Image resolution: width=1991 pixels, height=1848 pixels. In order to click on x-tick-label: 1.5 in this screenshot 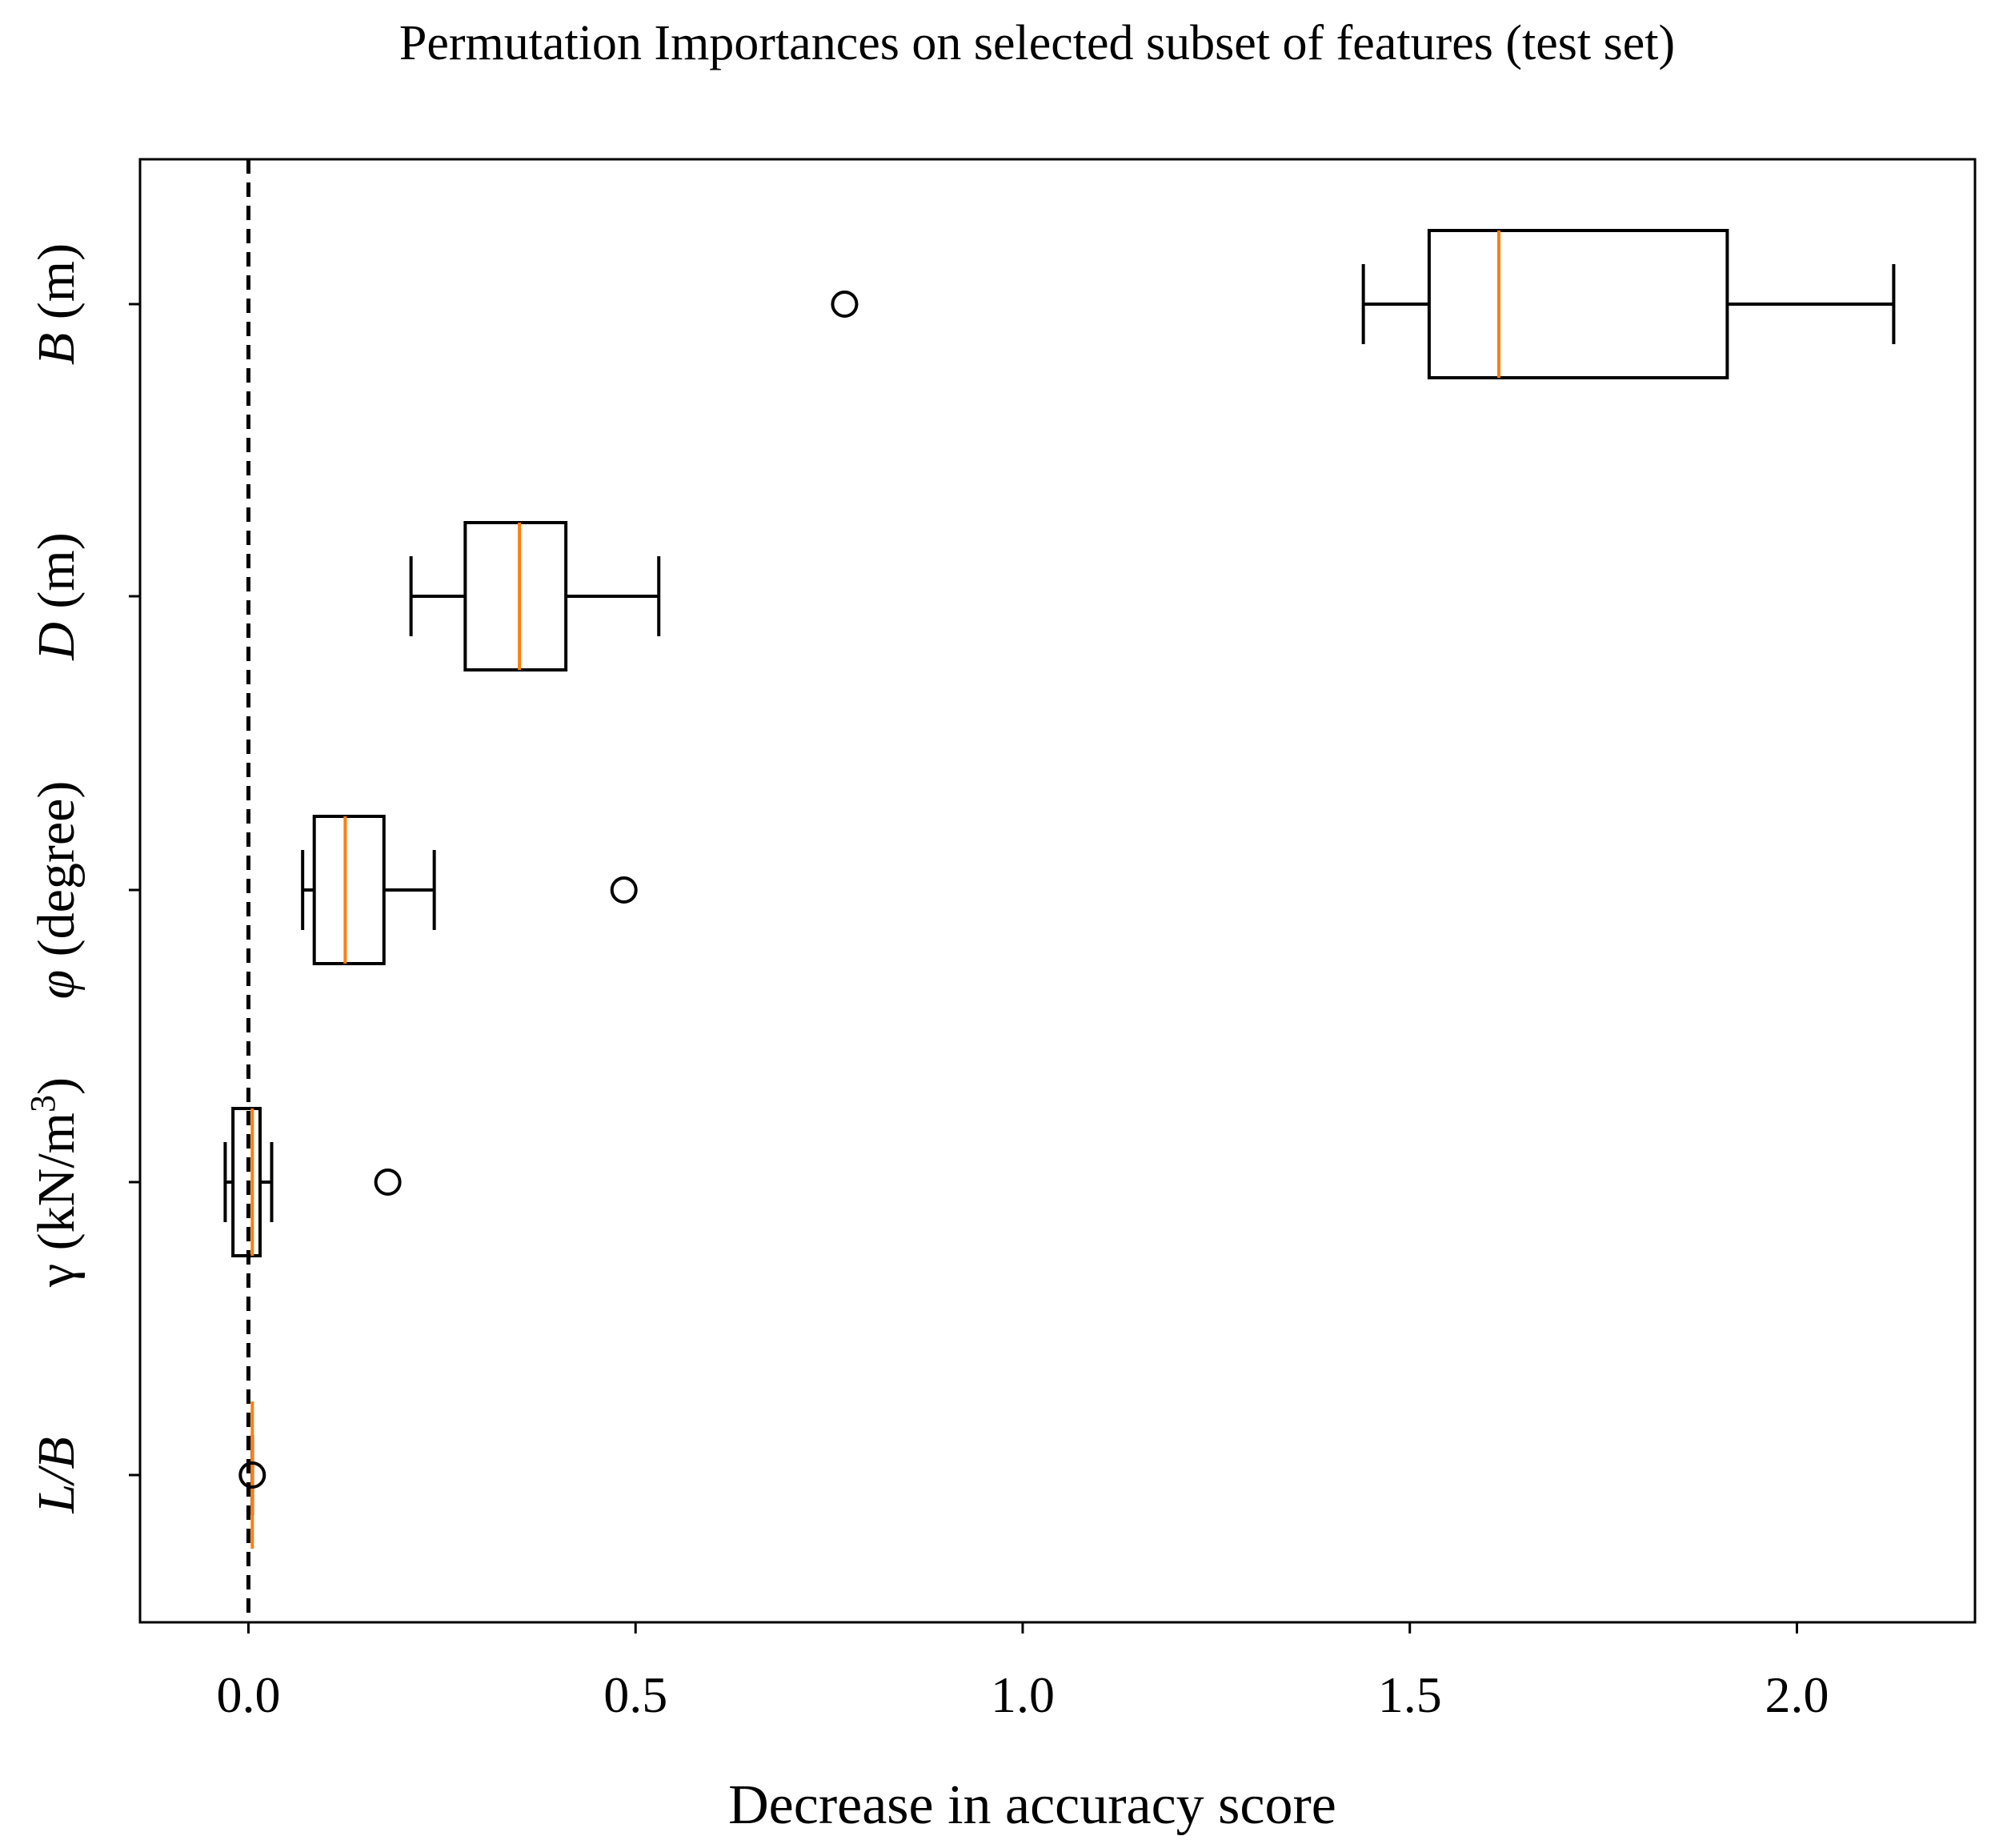, I will do `click(1410, 1694)`.